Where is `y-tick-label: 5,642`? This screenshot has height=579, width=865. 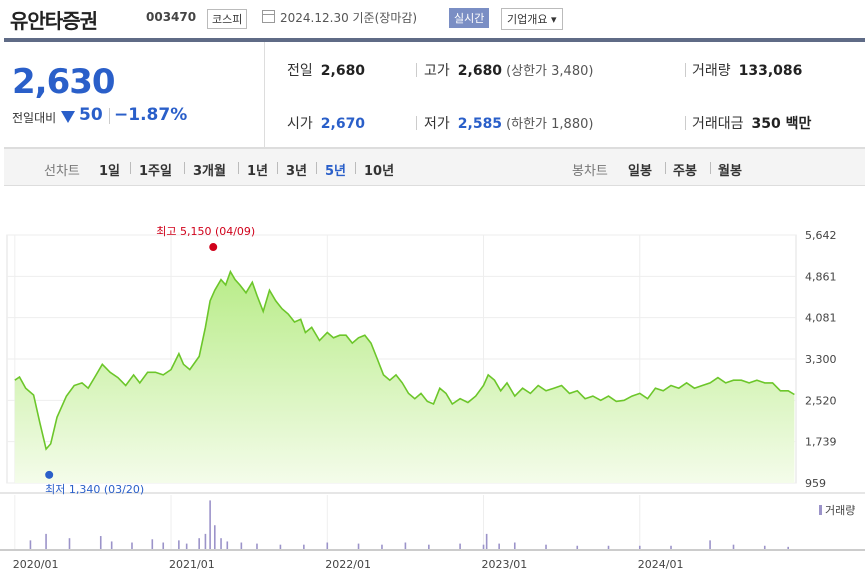 y-tick-label: 5,642 is located at coordinates (821, 235).